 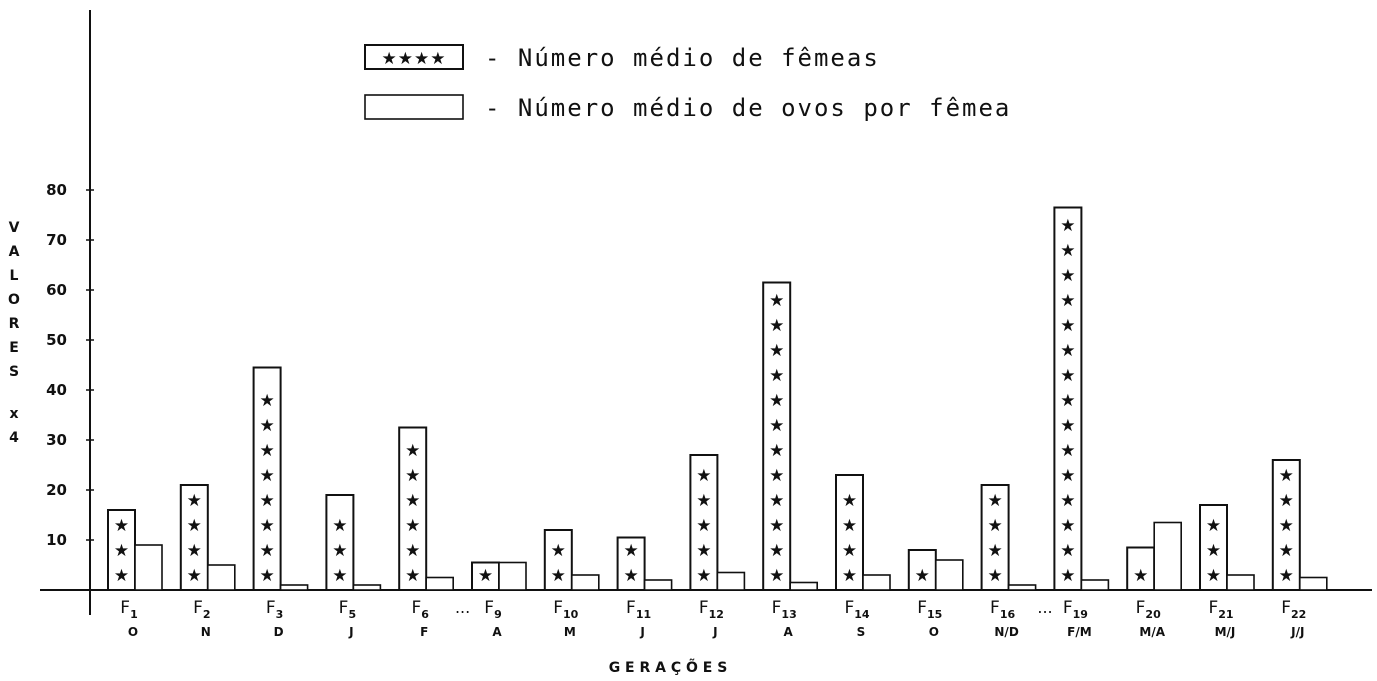 What do you see at coordinates (1148, 609) in the screenshot?
I see `x-tick-label: F20` at bounding box center [1148, 609].